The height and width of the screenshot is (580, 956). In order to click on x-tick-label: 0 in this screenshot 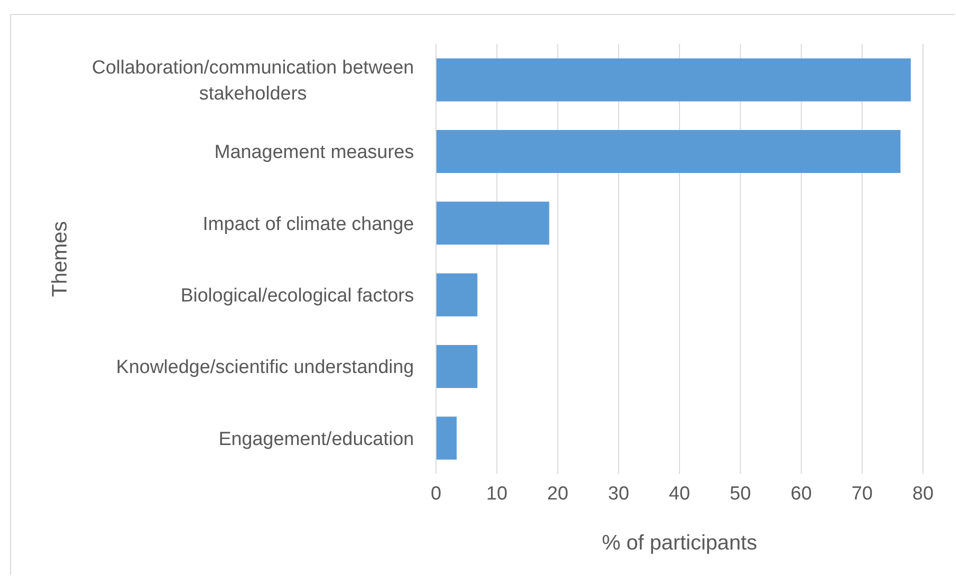, I will do `click(436, 493)`.